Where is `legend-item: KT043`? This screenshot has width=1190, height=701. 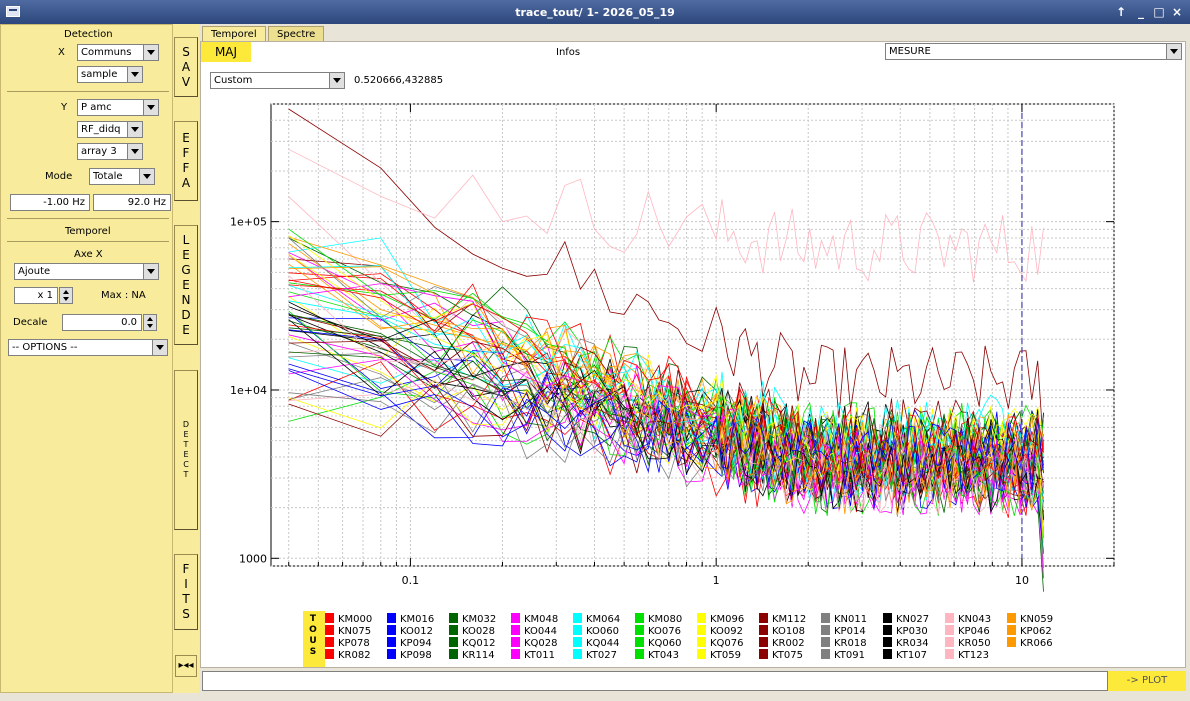 legend-item: KT043 is located at coordinates (657, 655).